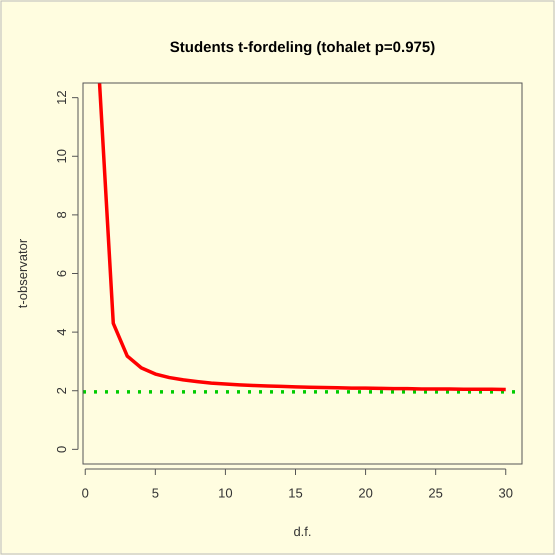 This screenshot has height=555, width=555. What do you see at coordinates (303, 47) in the screenshot?
I see `chart-title: Students t-fordeling (tohalet p=0.975)` at bounding box center [303, 47].